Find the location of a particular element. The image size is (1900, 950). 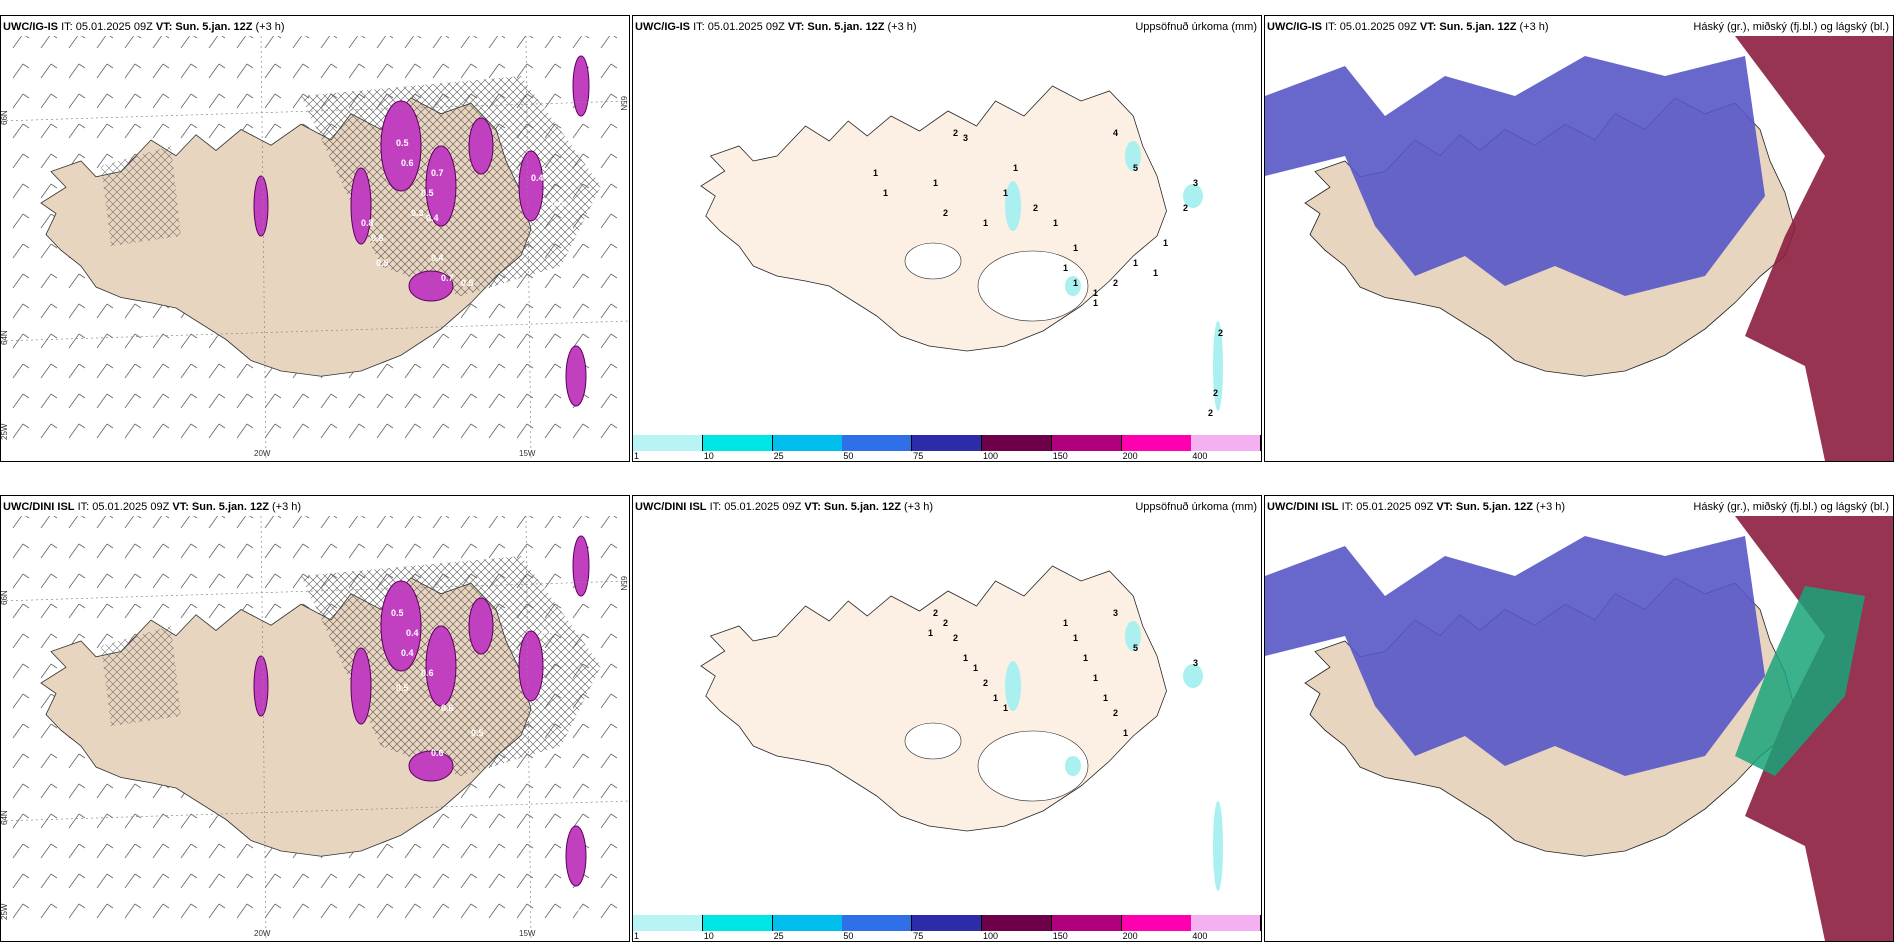

colorbar-label: 150 is located at coordinates (1060, 936).